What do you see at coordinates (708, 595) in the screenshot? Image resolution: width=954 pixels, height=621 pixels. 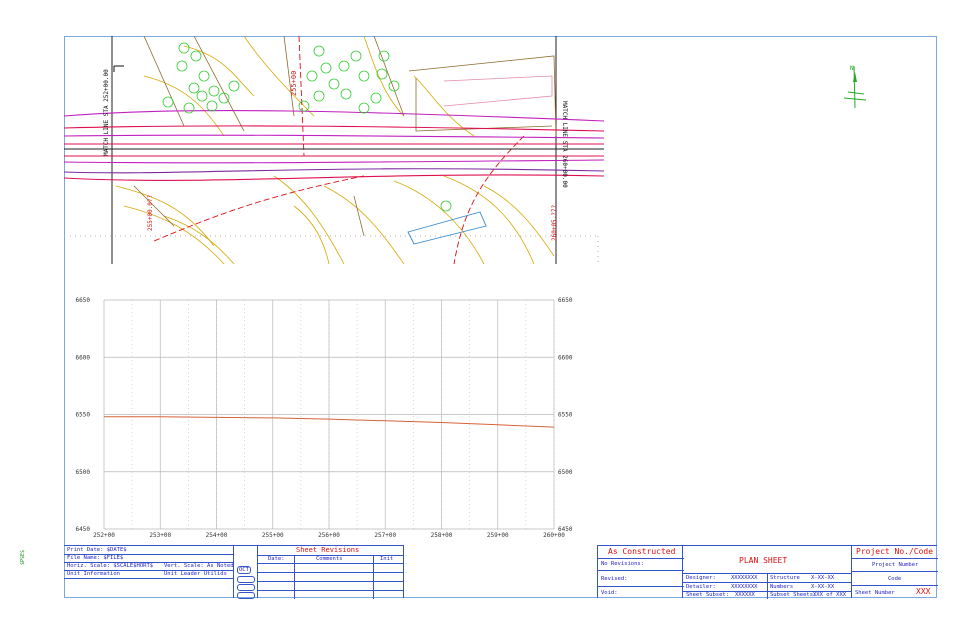 I see `subset-label: Sheet Subset:` at bounding box center [708, 595].